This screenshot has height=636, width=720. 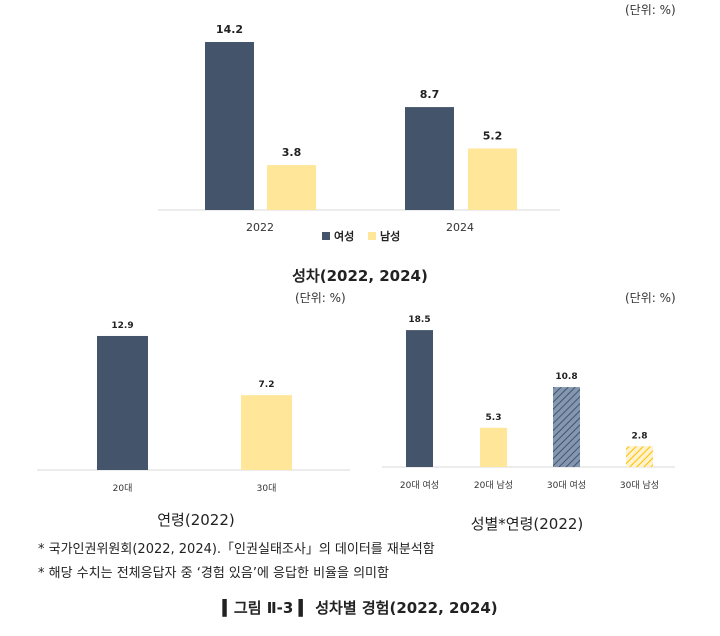 What do you see at coordinates (566, 377) in the screenshot?
I see `data-label: 10.8` at bounding box center [566, 377].